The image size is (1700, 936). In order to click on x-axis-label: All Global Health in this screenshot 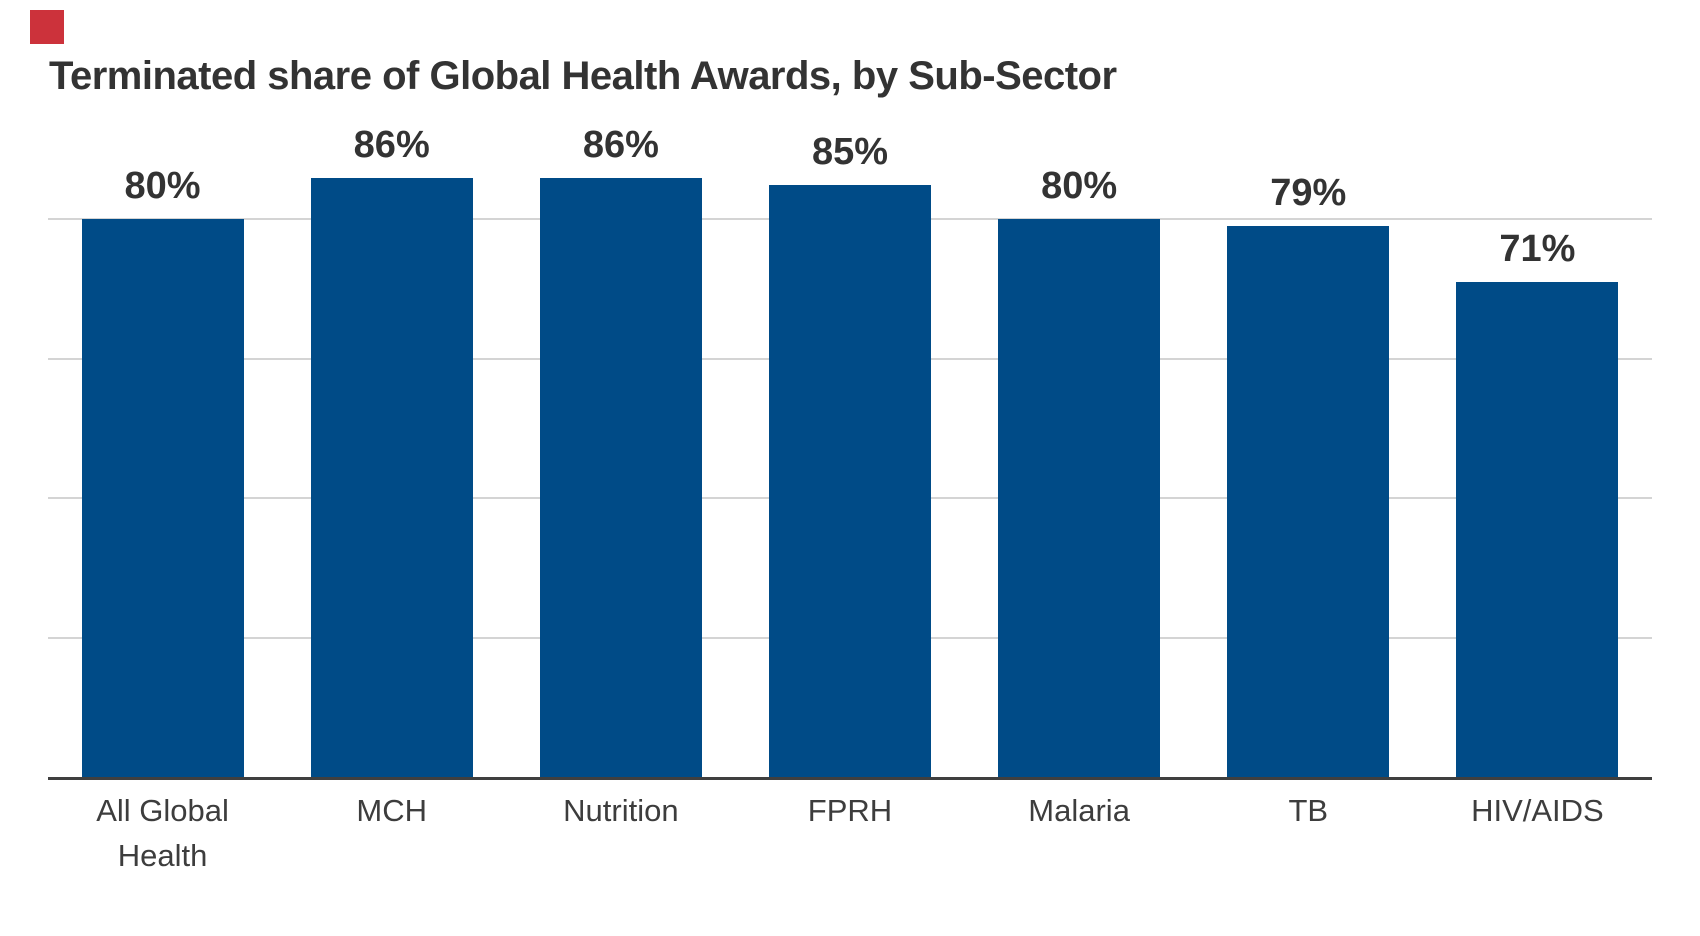, I will do `click(162, 833)`.